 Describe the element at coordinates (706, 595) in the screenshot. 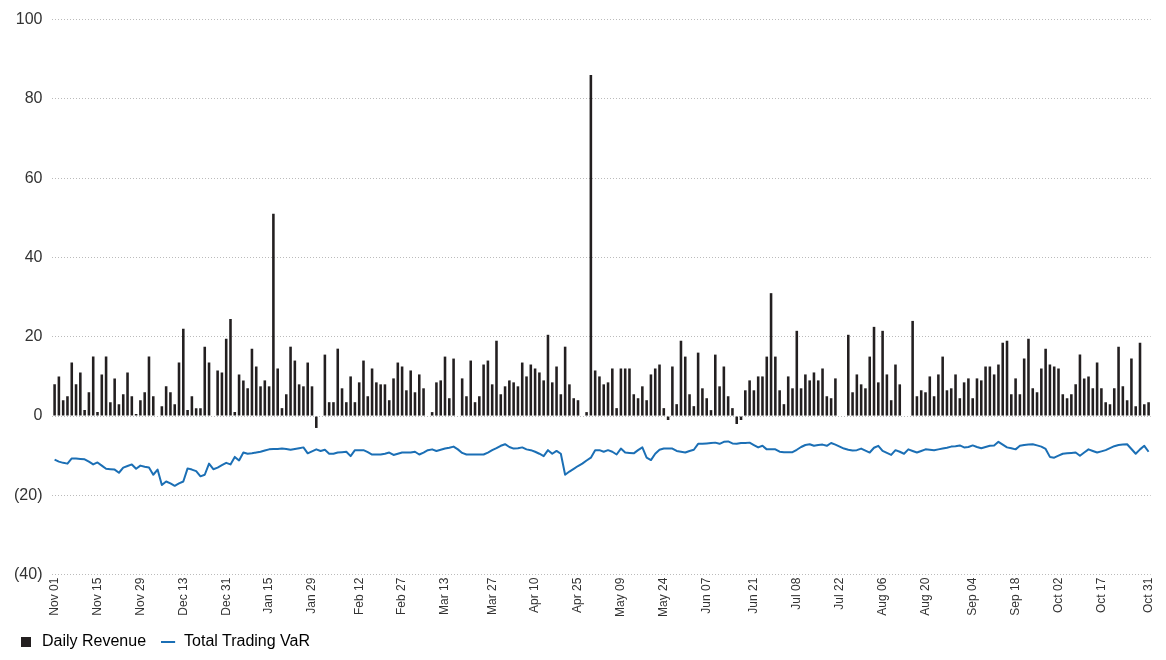

I see `x-tick-label: Jun 07` at that location.